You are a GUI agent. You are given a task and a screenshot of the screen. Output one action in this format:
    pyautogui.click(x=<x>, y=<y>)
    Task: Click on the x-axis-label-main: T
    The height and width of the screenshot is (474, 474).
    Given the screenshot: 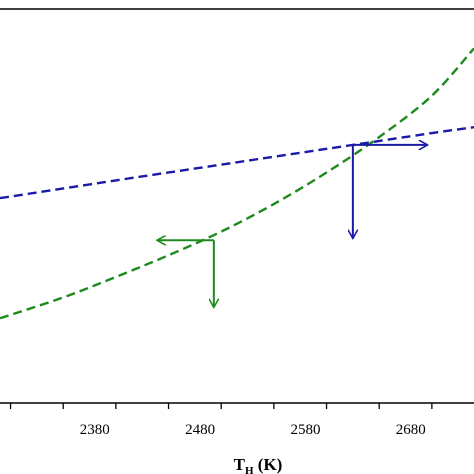 What is the action you would take?
    pyautogui.click(x=240, y=464)
    